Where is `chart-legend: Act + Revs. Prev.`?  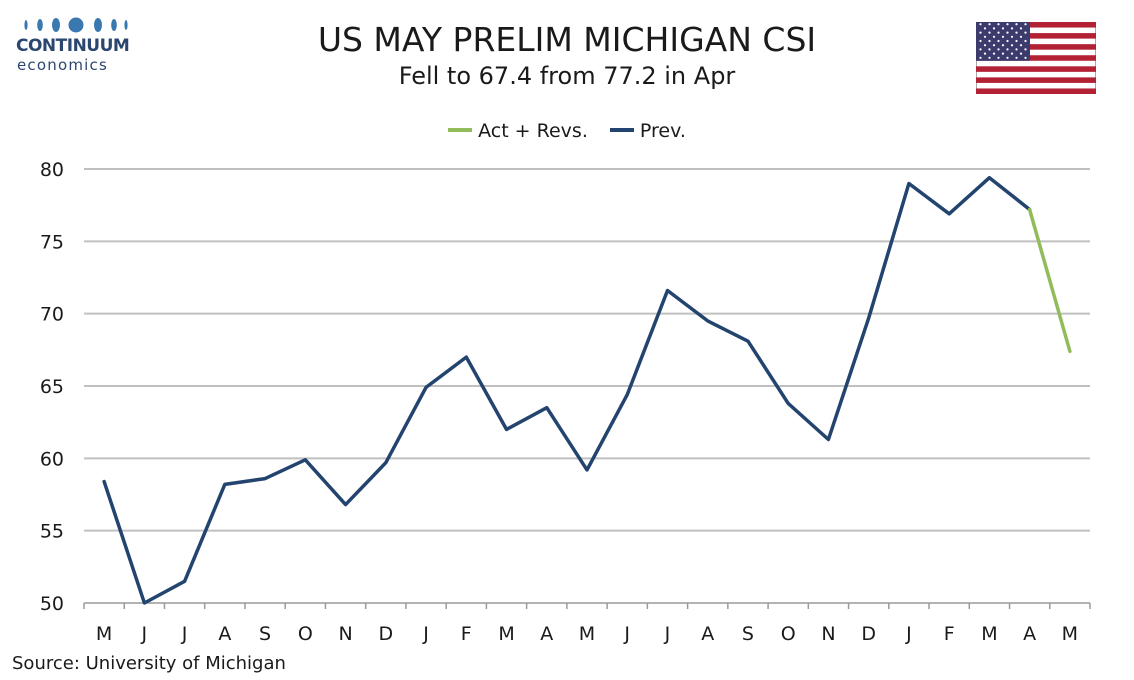
chart-legend: Act + Revs. Prev. is located at coordinates (567, 131).